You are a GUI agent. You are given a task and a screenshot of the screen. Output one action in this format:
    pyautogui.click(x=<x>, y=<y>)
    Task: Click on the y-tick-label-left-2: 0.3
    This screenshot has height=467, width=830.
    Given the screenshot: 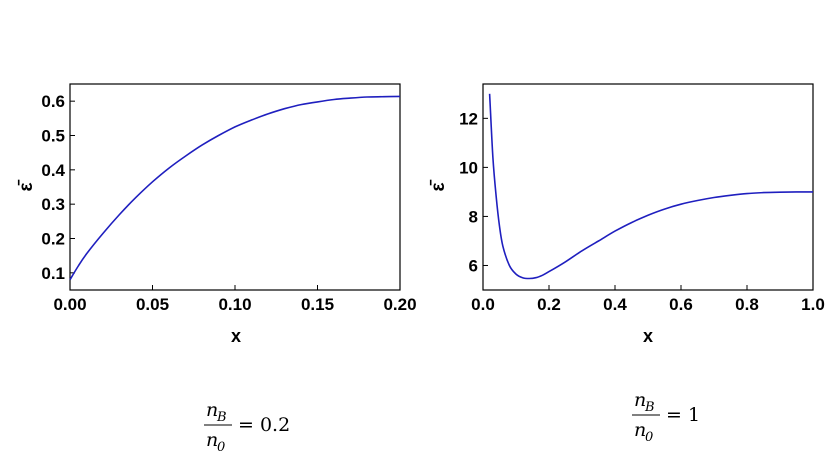 What is the action you would take?
    pyautogui.click(x=53, y=204)
    